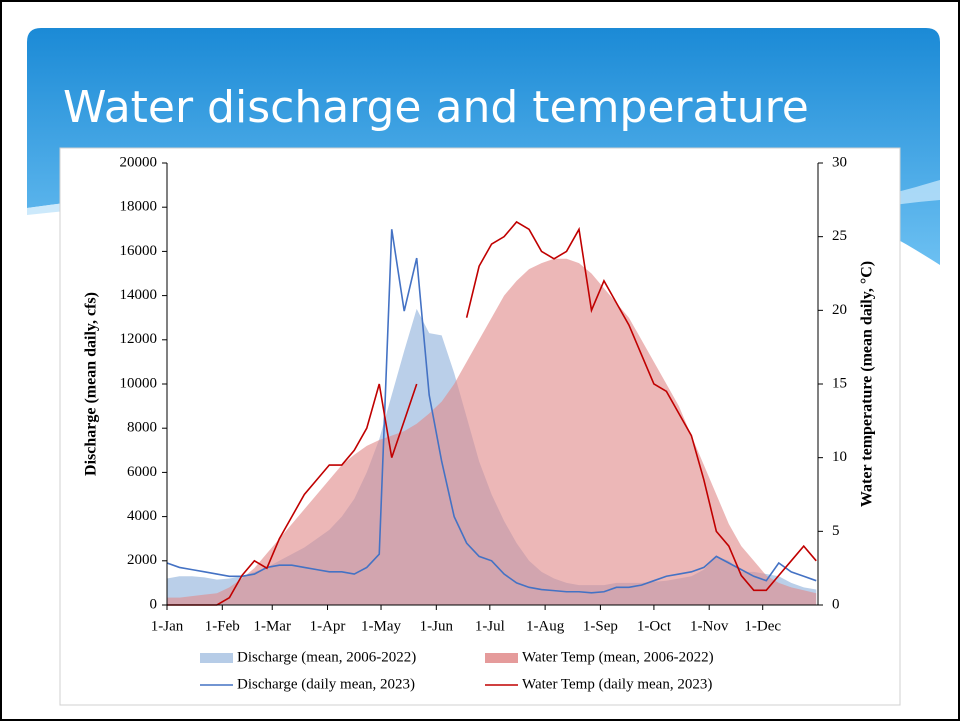 The height and width of the screenshot is (721, 960). What do you see at coordinates (600, 626) in the screenshot?
I see `x-tick-label: 1-Sep` at bounding box center [600, 626].